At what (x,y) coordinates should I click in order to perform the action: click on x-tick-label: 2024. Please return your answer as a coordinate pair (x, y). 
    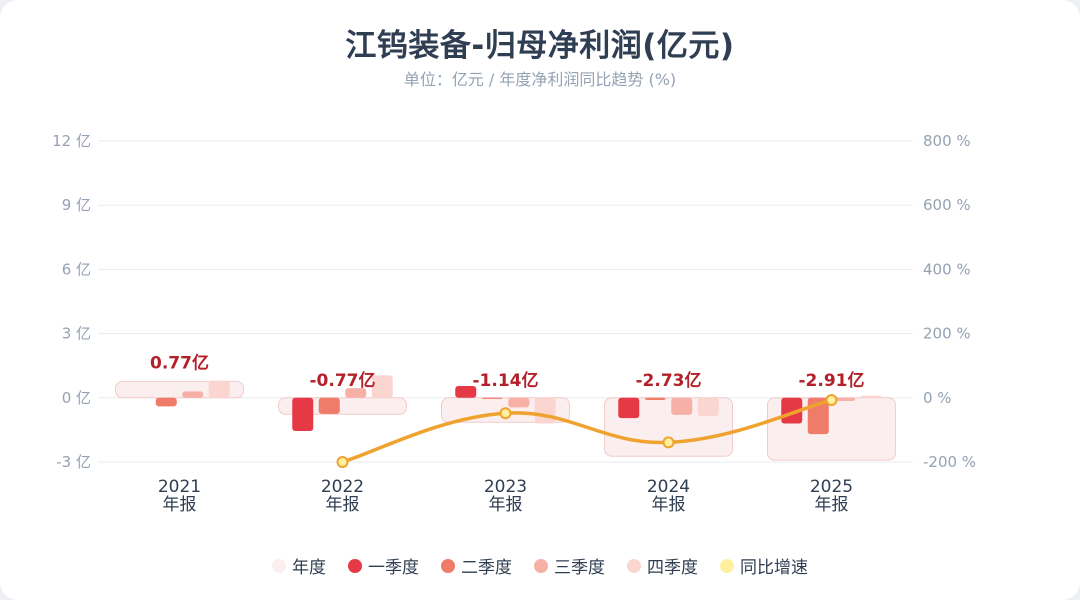
    Looking at the image, I should click on (668, 487).